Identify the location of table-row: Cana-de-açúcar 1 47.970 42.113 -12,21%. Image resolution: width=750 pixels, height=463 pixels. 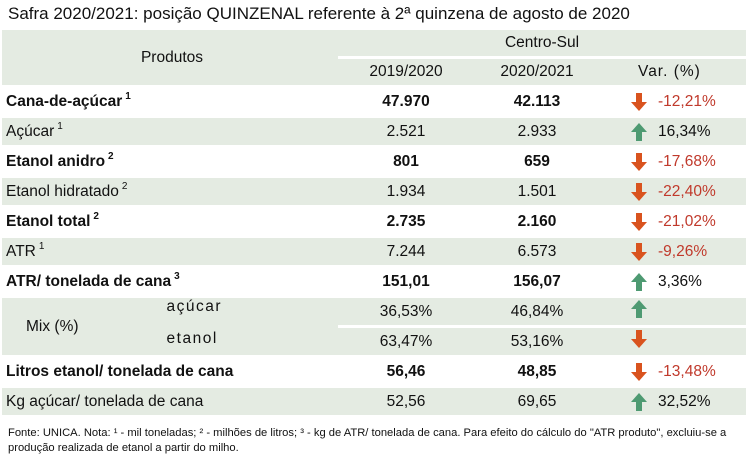
(374, 101).